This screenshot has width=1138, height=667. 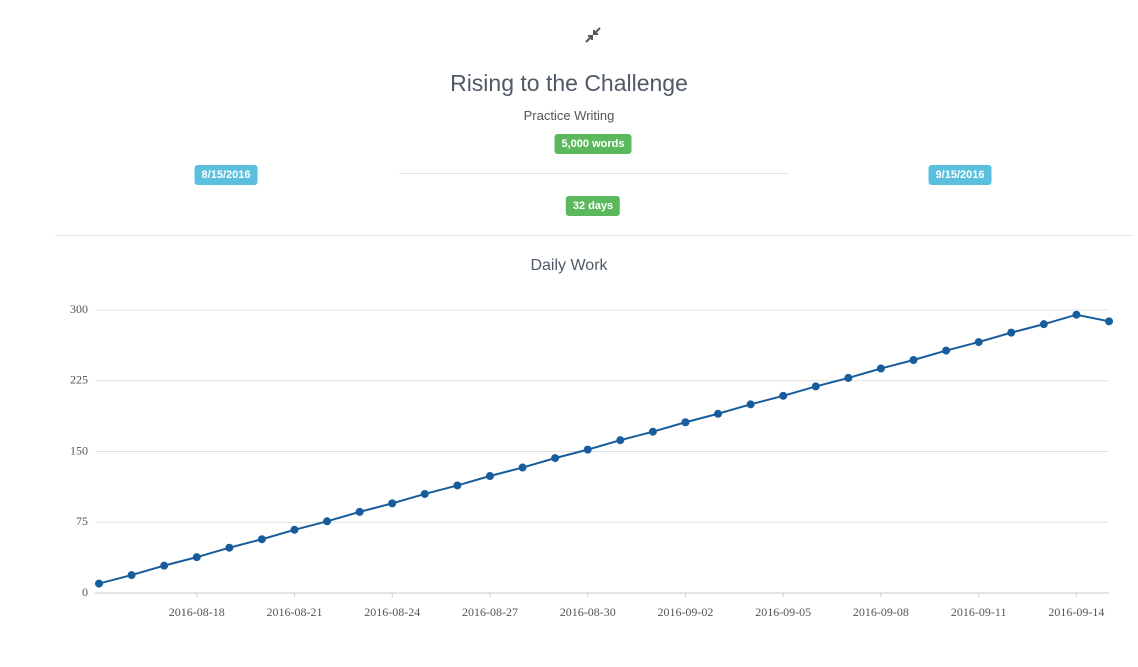 What do you see at coordinates (593, 206) in the screenshot?
I see `duration-badge: 32 days` at bounding box center [593, 206].